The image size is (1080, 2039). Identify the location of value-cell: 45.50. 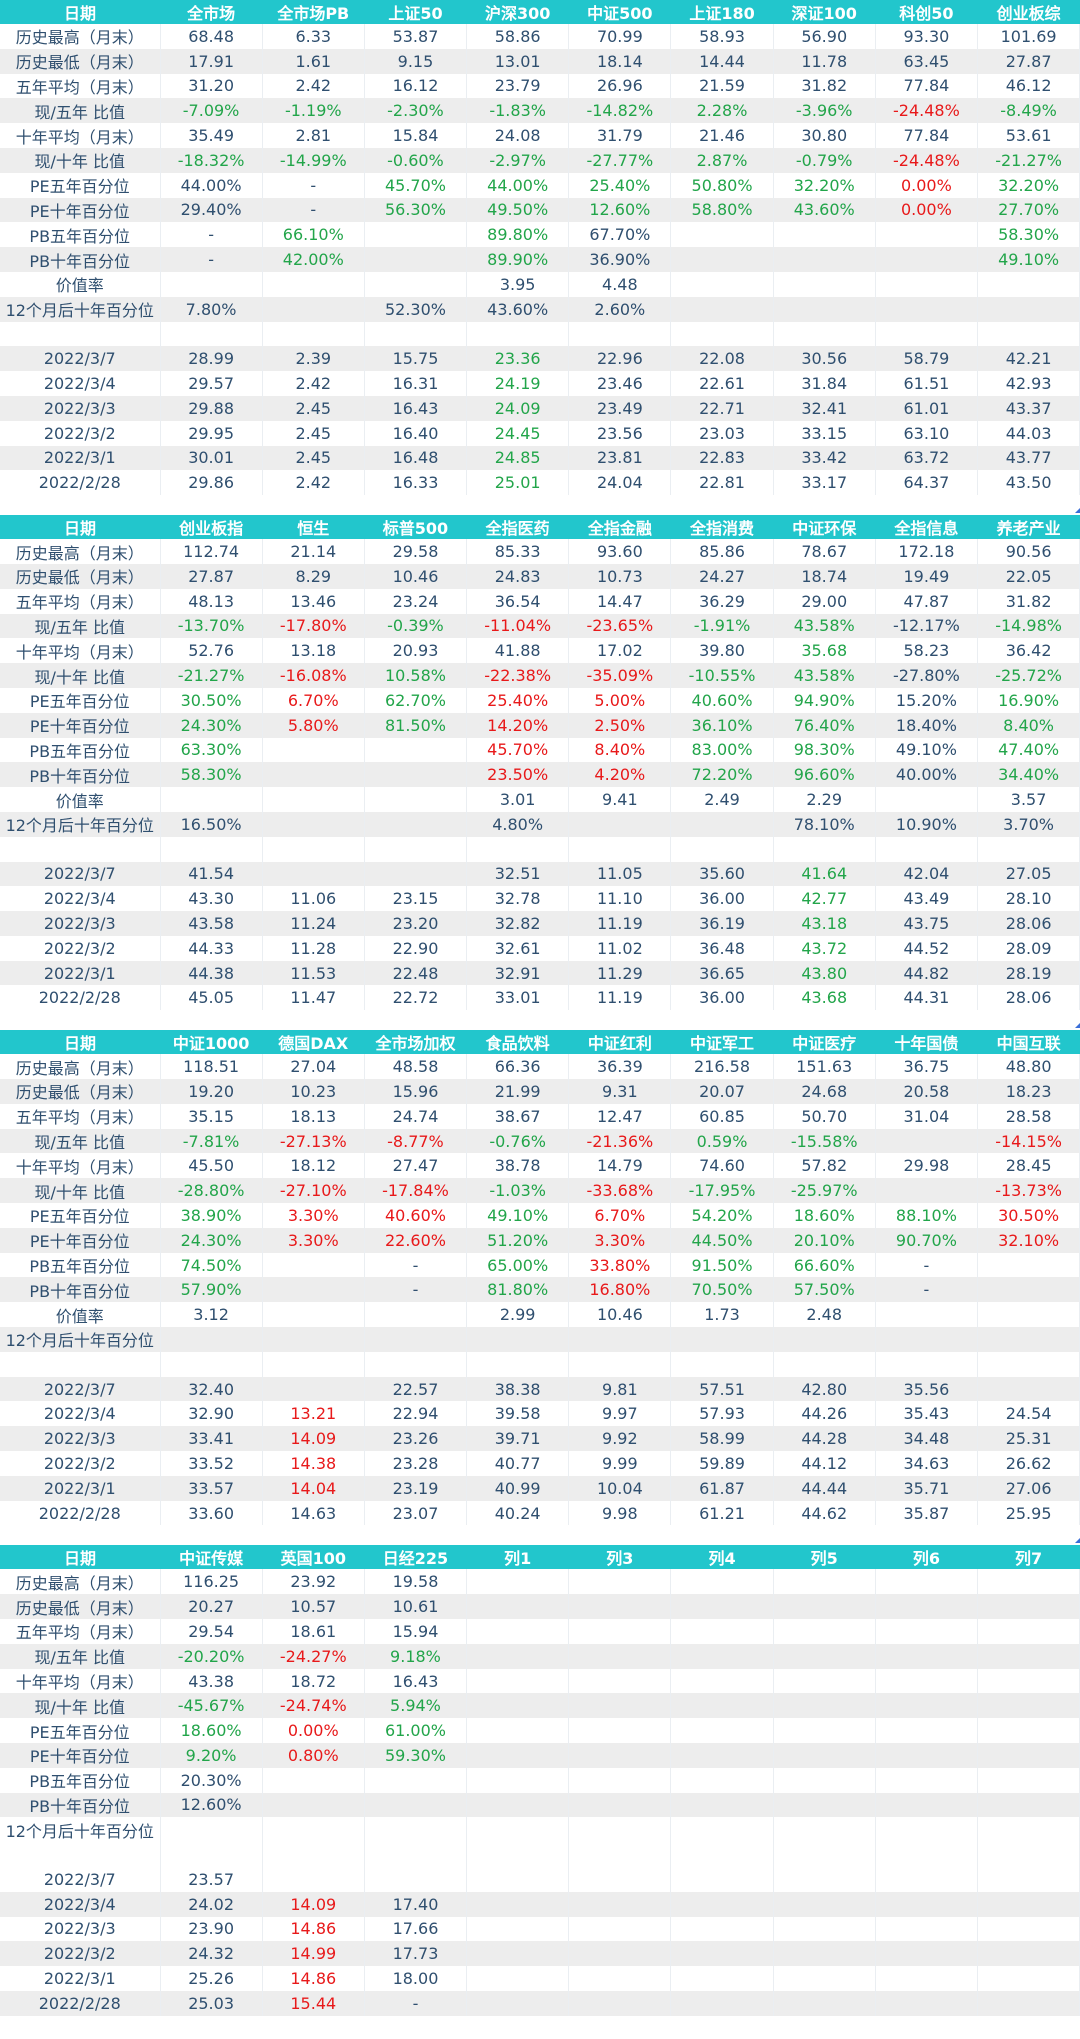
(211, 1166).